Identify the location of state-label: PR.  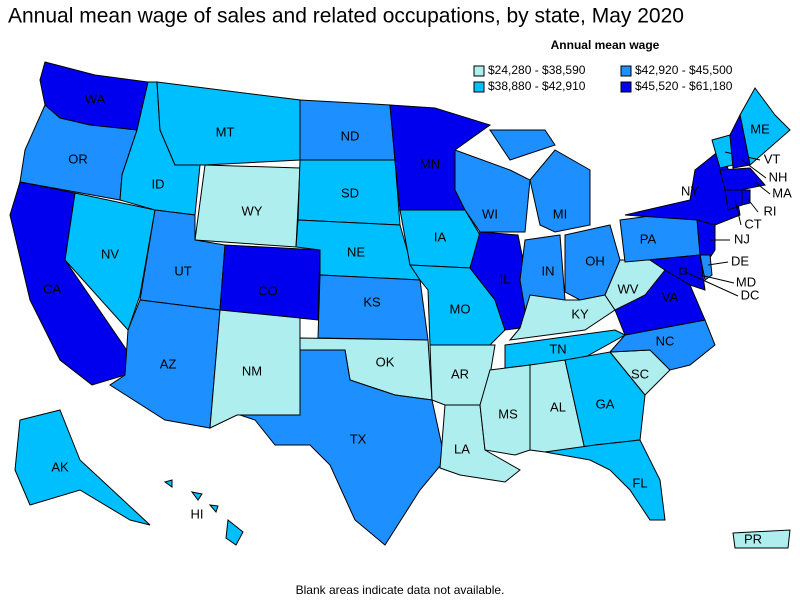
(753, 538).